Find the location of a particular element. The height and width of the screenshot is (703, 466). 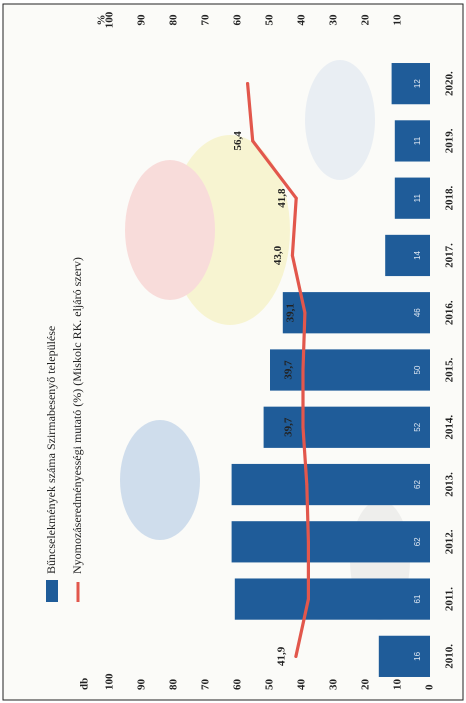

left-axis-tick-label: 10 is located at coordinates (398, 685).